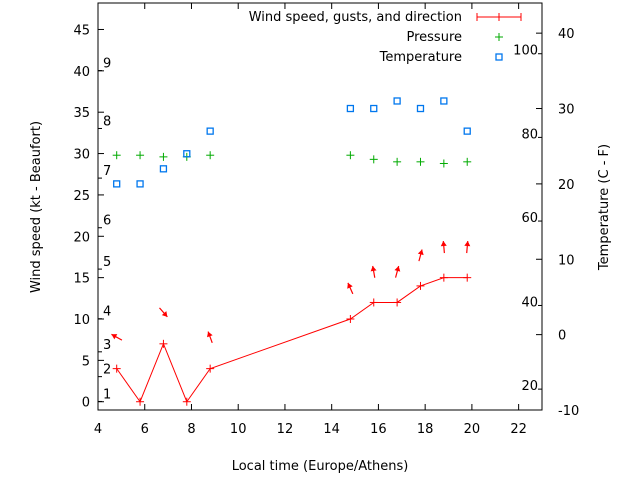 The image size is (640, 480). I want to click on x-tick-label: 12, so click(285, 429).